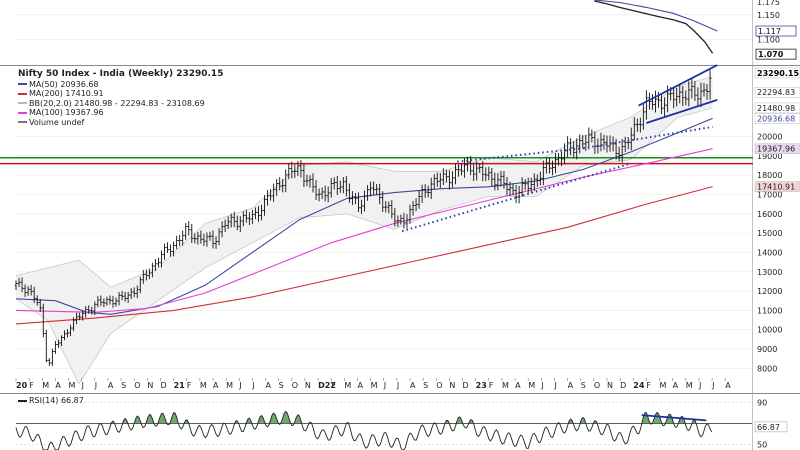  Describe the element at coordinates (22, 84) in the screenshot. I see `ma50-swatch` at that location.